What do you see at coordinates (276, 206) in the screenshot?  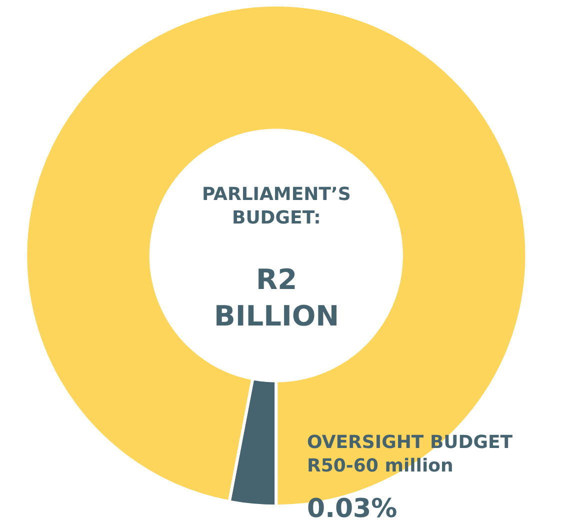 I see `text: PARLIAMENT’S BUDGET:` at bounding box center [276, 206].